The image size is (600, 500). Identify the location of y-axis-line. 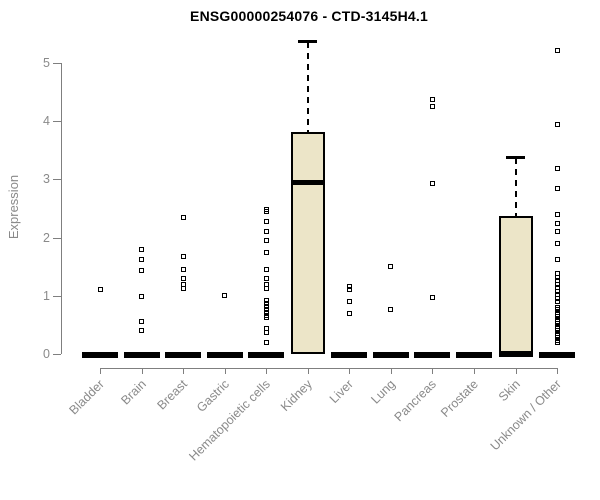
(61, 208).